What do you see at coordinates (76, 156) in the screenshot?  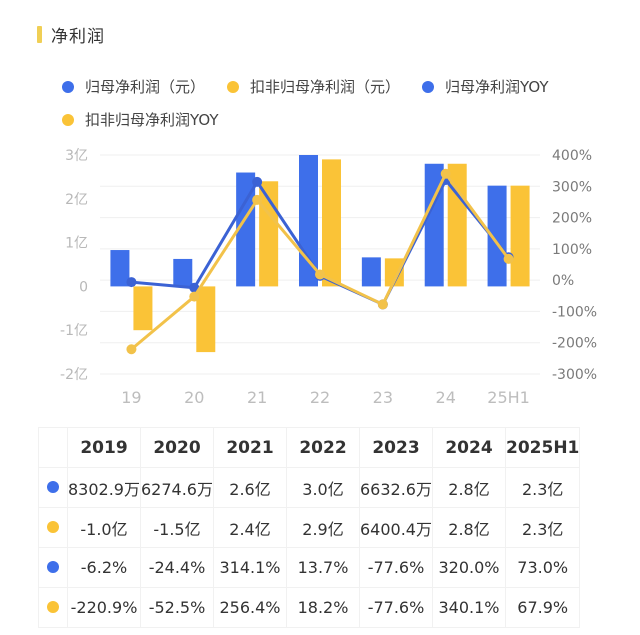 I see `left-axis-tick-label: 3亿` at bounding box center [76, 156].